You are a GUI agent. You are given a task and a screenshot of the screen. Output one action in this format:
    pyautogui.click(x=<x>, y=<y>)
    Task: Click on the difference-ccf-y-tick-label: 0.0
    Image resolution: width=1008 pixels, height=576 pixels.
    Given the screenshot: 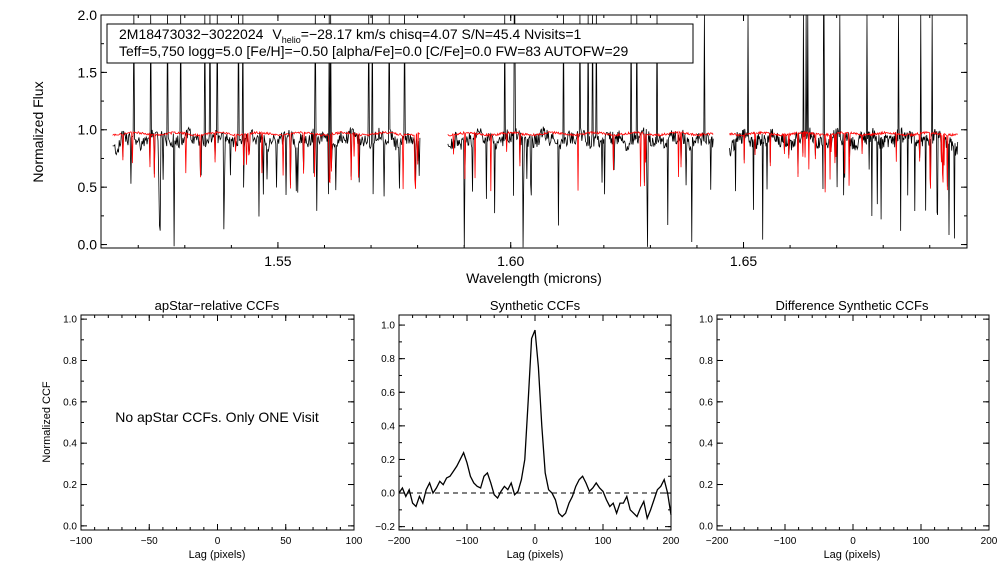 What is the action you would take?
    pyautogui.click(x=706, y=526)
    